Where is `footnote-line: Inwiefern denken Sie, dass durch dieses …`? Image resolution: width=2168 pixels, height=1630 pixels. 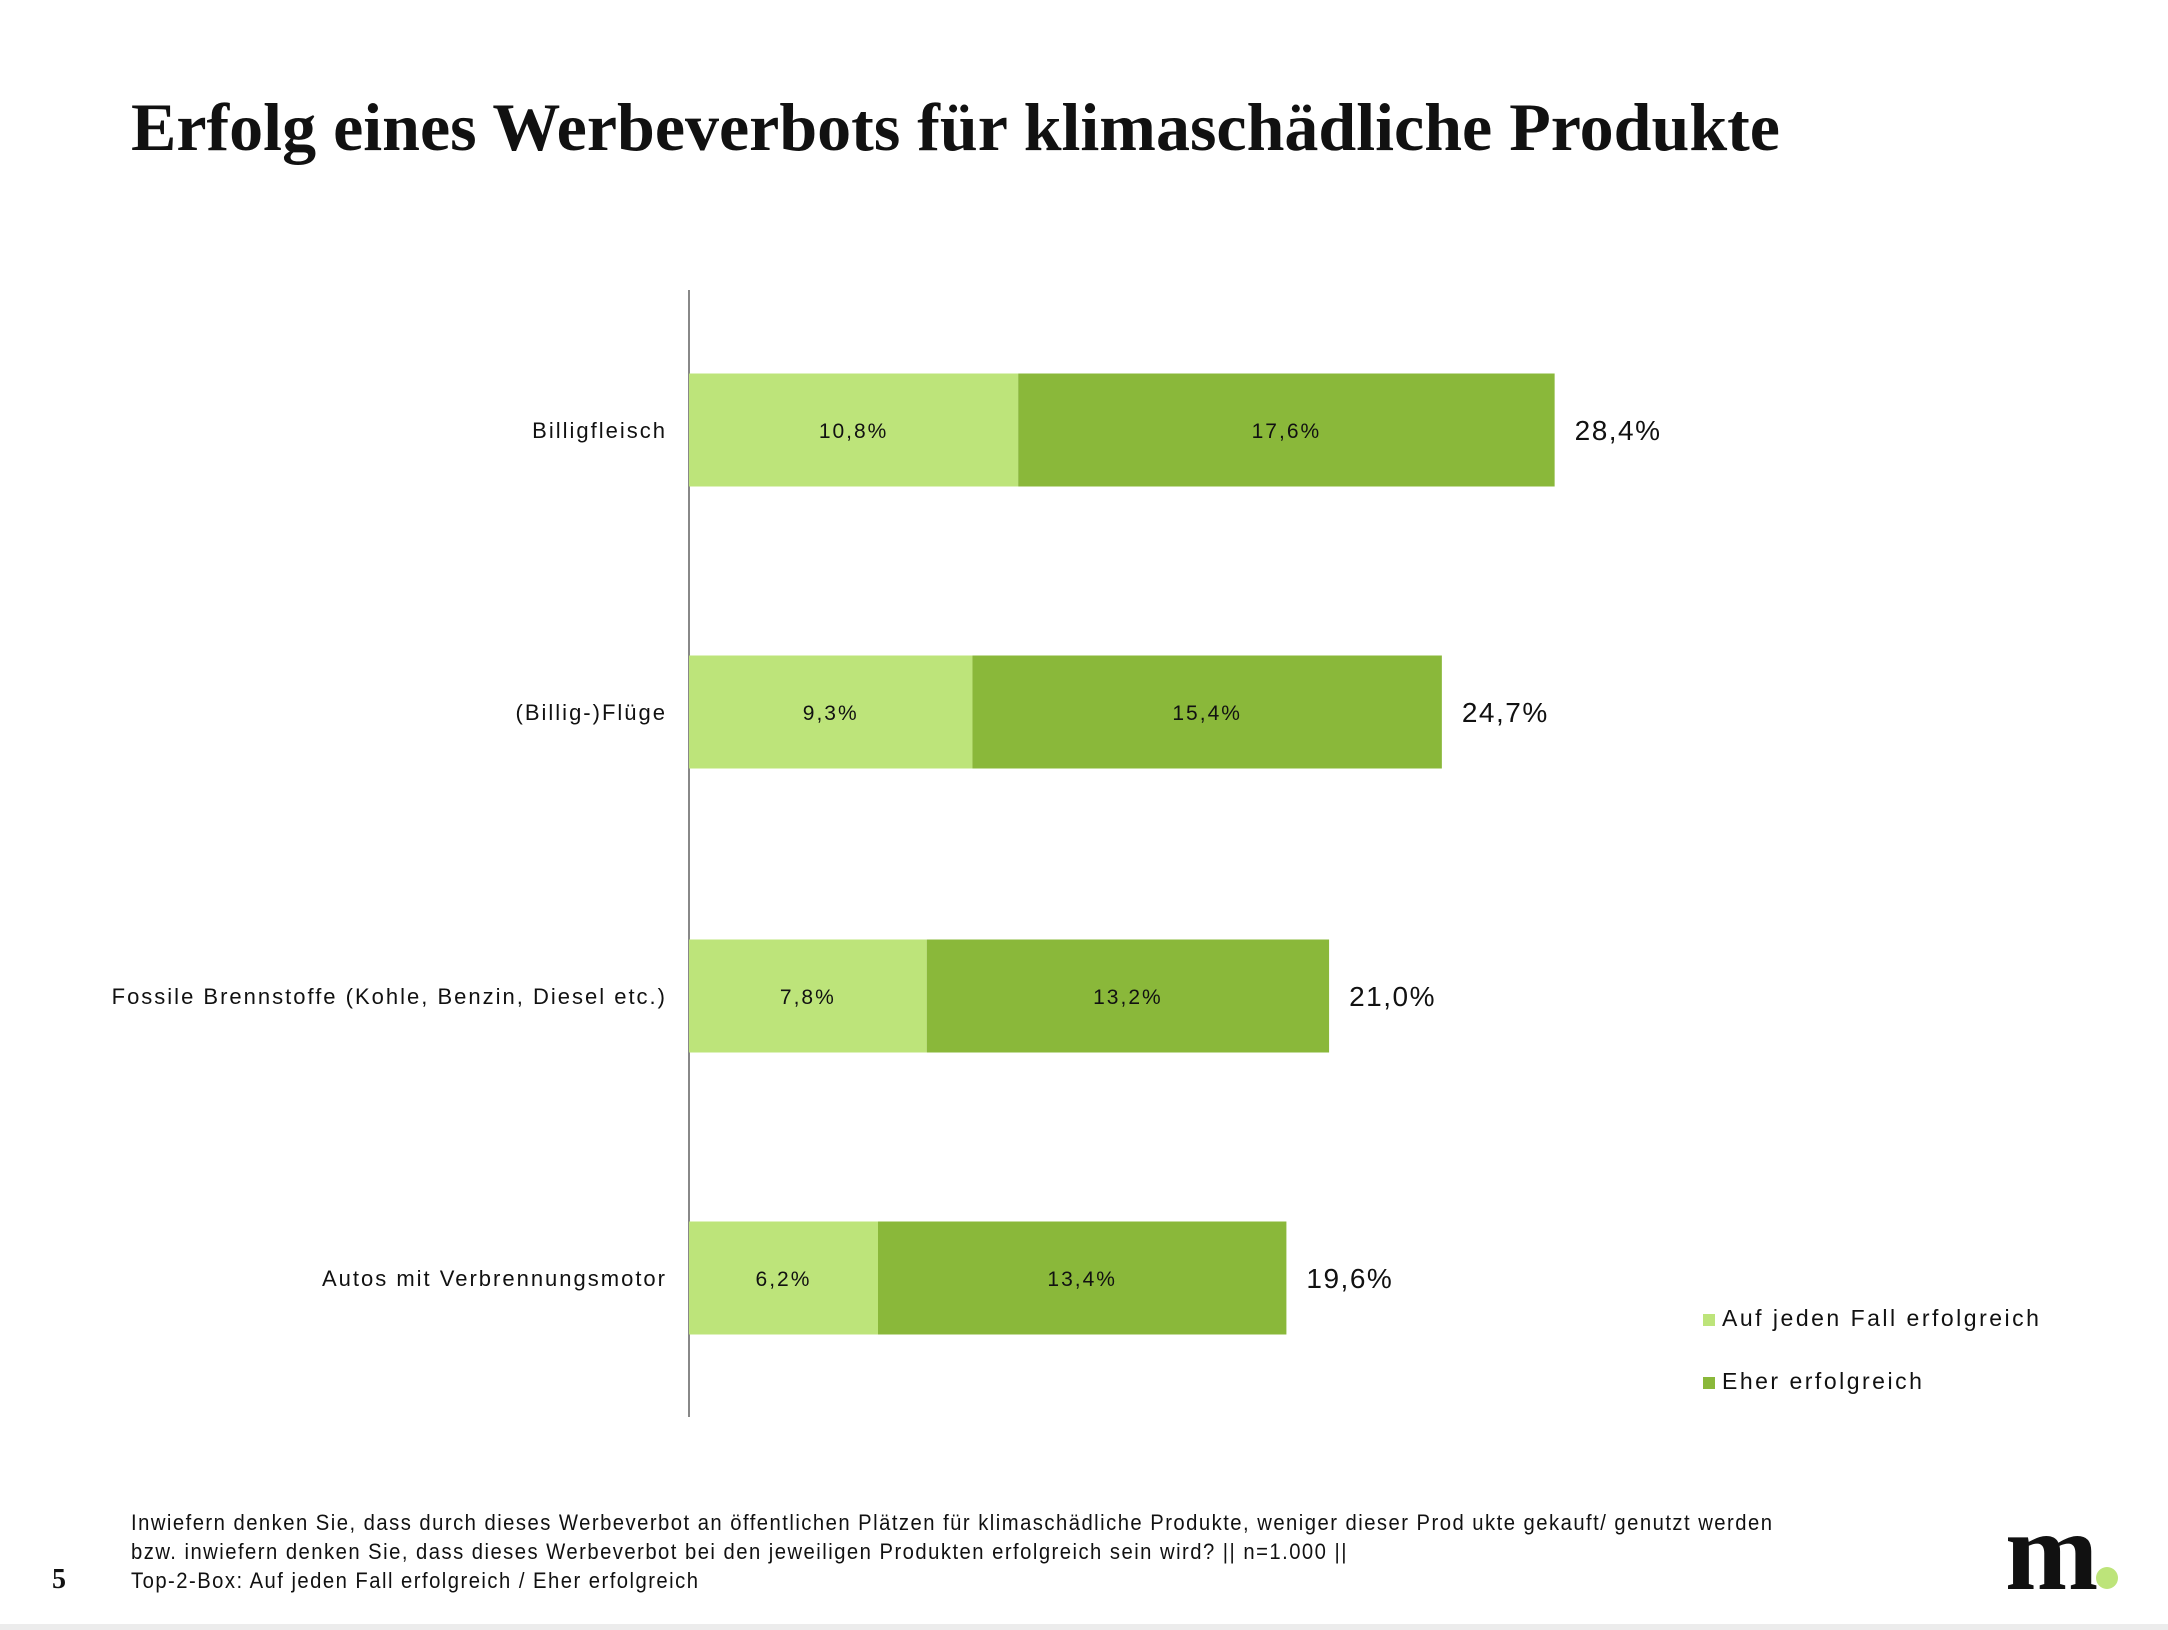 footnote-line: Inwiefern denken Sie, dass durch dieses … is located at coordinates (952, 1522).